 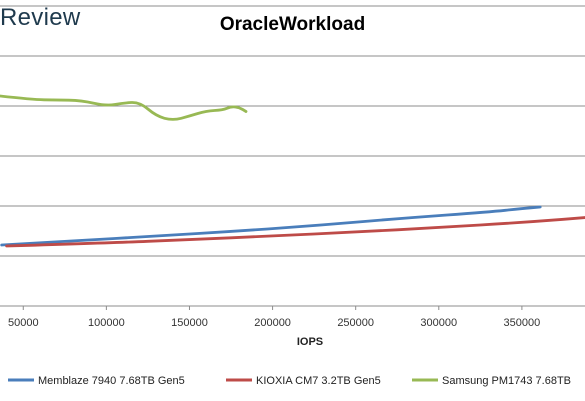 What do you see at coordinates (40, 17) in the screenshot?
I see `brand-logo-text: Review` at bounding box center [40, 17].